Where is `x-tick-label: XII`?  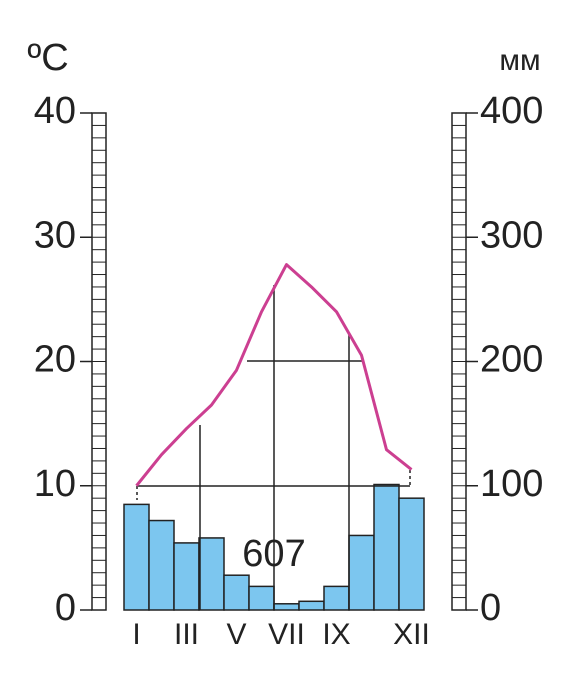
x-tick-label: XII is located at coordinates (411, 634).